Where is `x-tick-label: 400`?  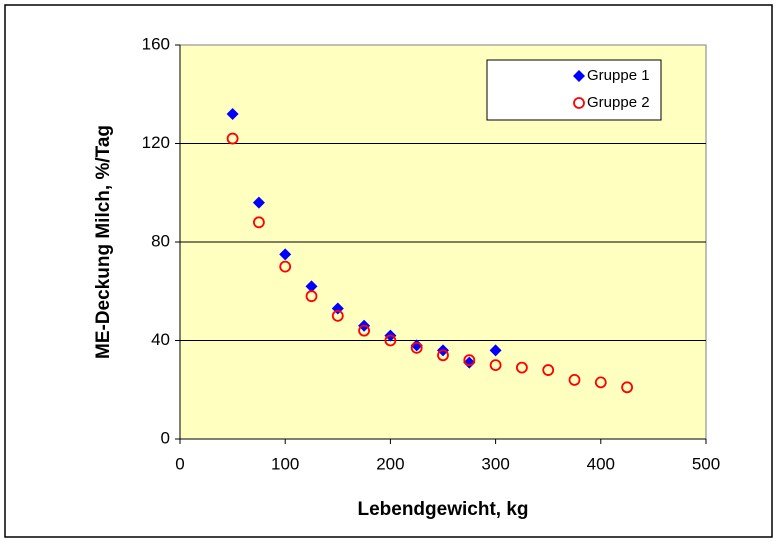
x-tick-label: 400 is located at coordinates (601, 463).